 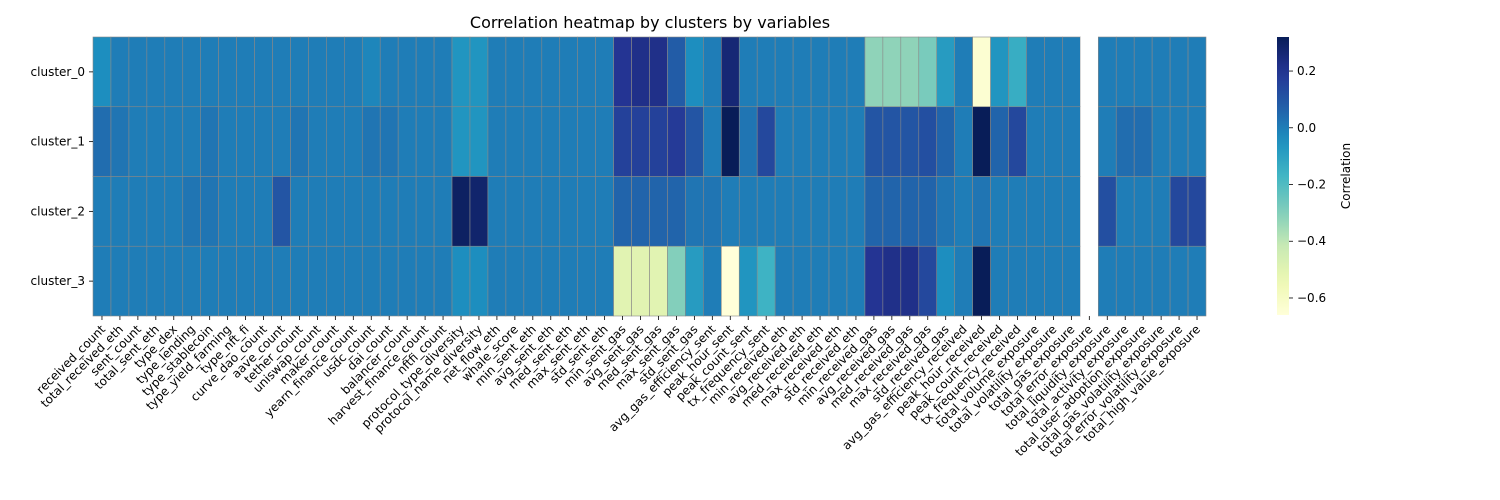 I want to click on heatmap-cell-cluster_0-received_count, so click(x=102, y=72).